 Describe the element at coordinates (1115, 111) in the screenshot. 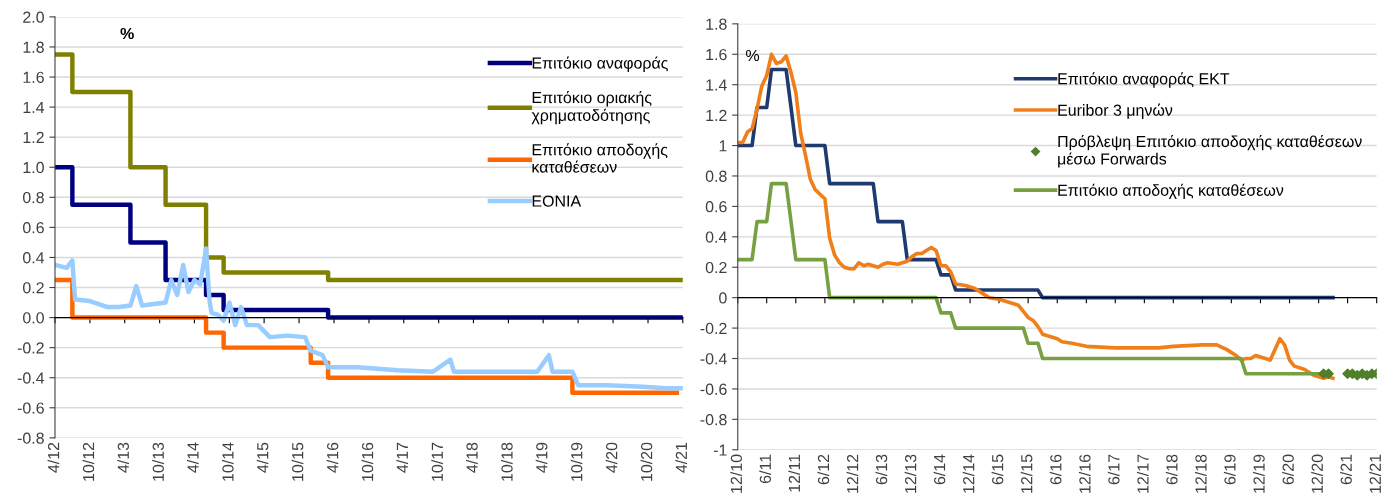

I see `legend-label: Euribor 3 μηνών` at that location.